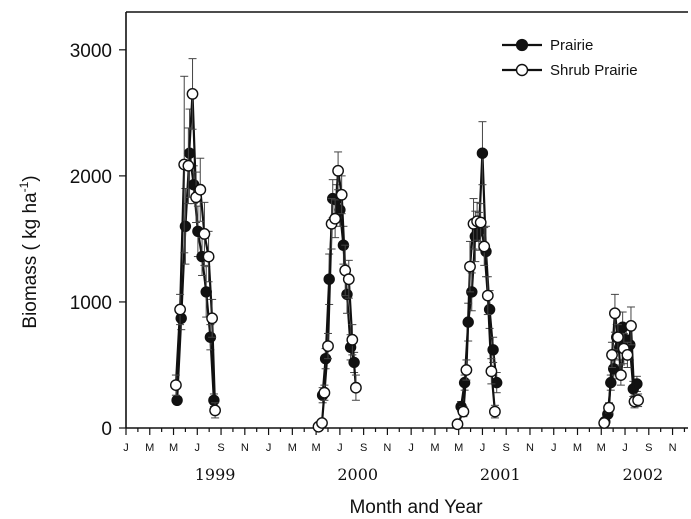 The height and width of the screenshot is (519, 691). What do you see at coordinates (357, 474) in the screenshot?
I see `year-label: 2000` at bounding box center [357, 474].